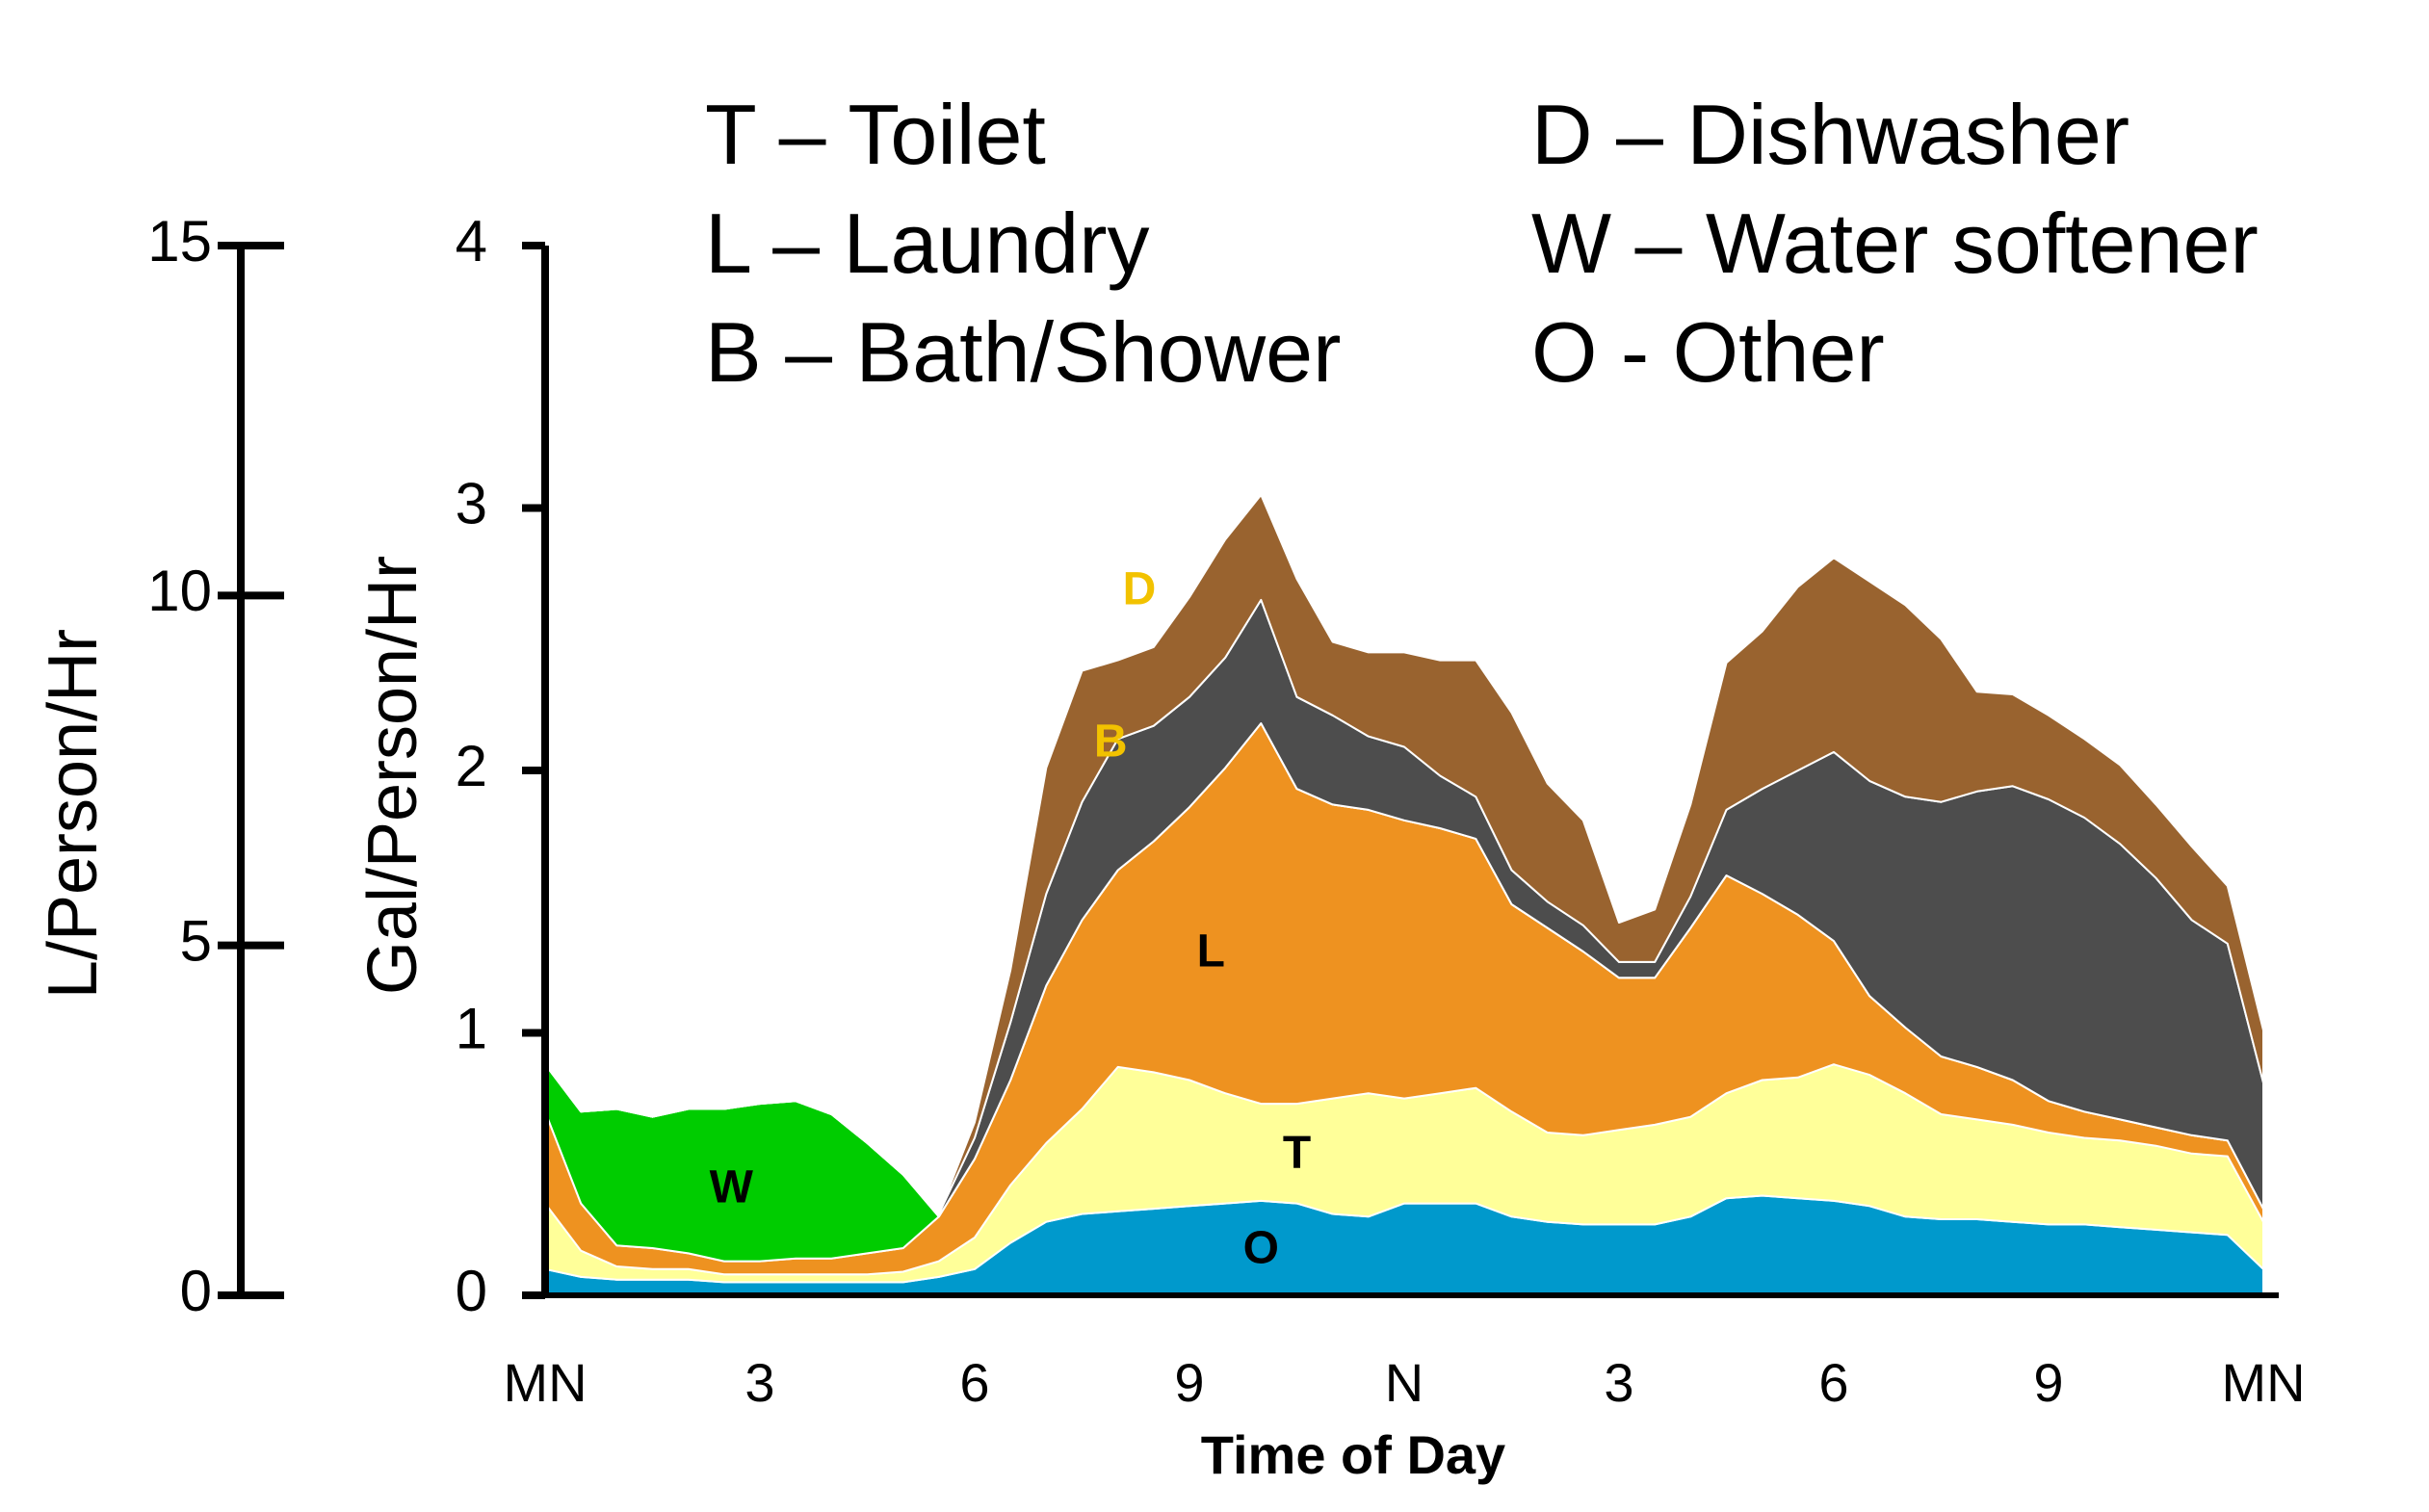  Describe the element at coordinates (1111, 741) in the screenshot. I see `area-label-B: B` at that location.